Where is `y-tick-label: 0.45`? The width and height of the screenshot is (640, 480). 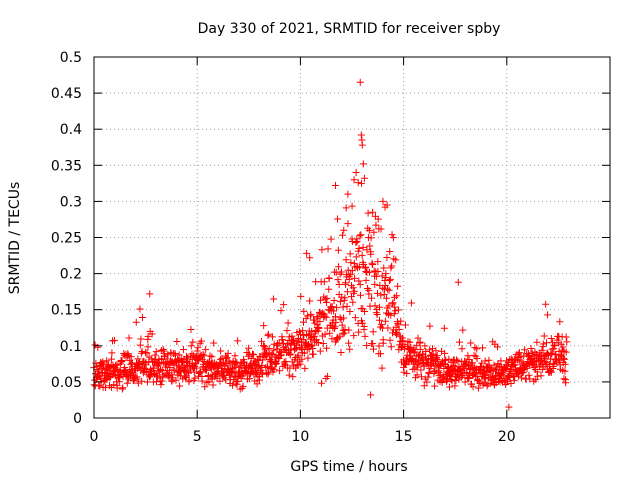
y-tick-label: 0.45 is located at coordinates (66, 94).